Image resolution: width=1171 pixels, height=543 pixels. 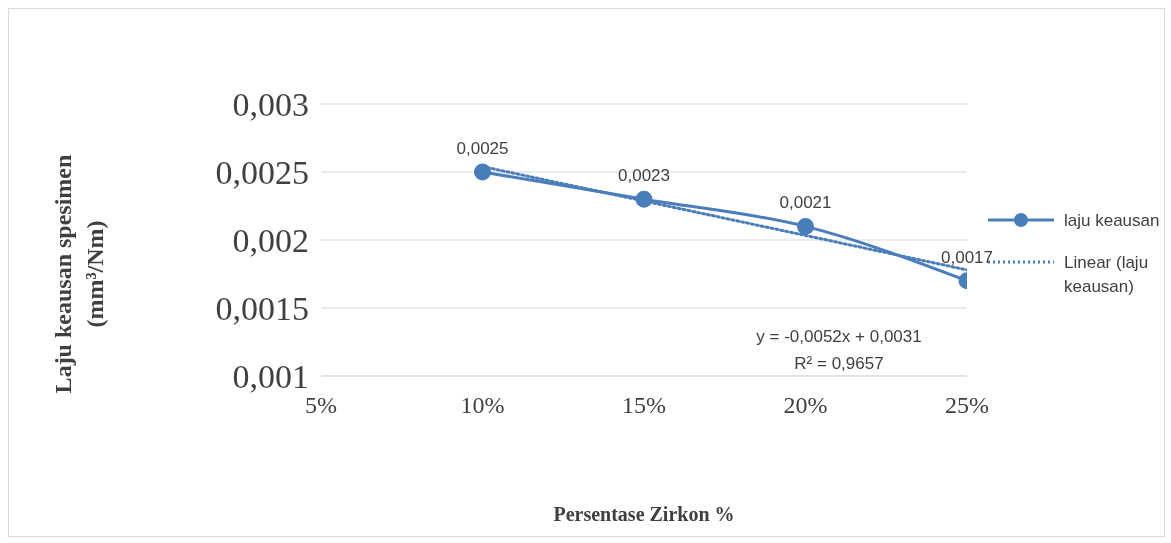 I want to click on x-tick-label: 15%, so click(x=644, y=405).